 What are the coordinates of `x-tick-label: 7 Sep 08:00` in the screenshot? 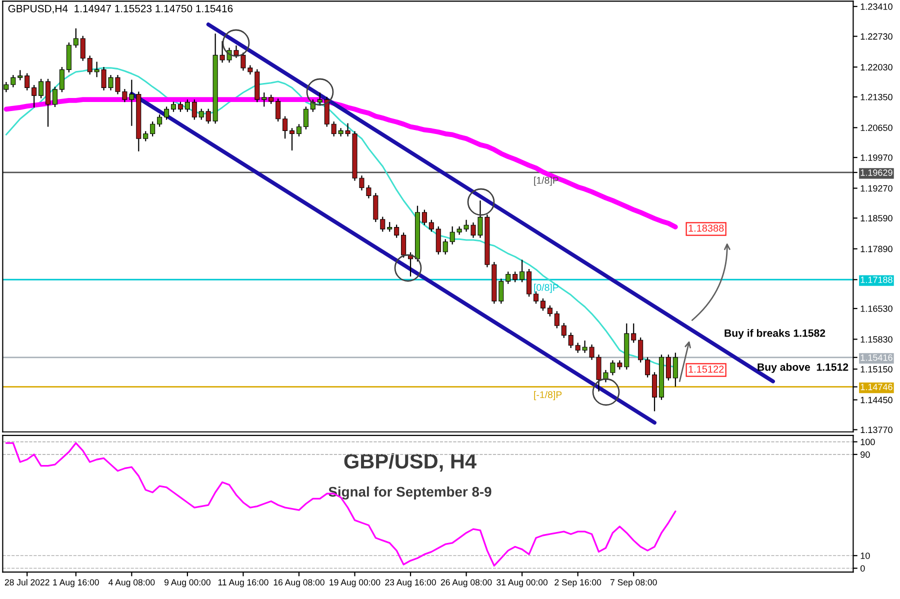 It's located at (633, 583).